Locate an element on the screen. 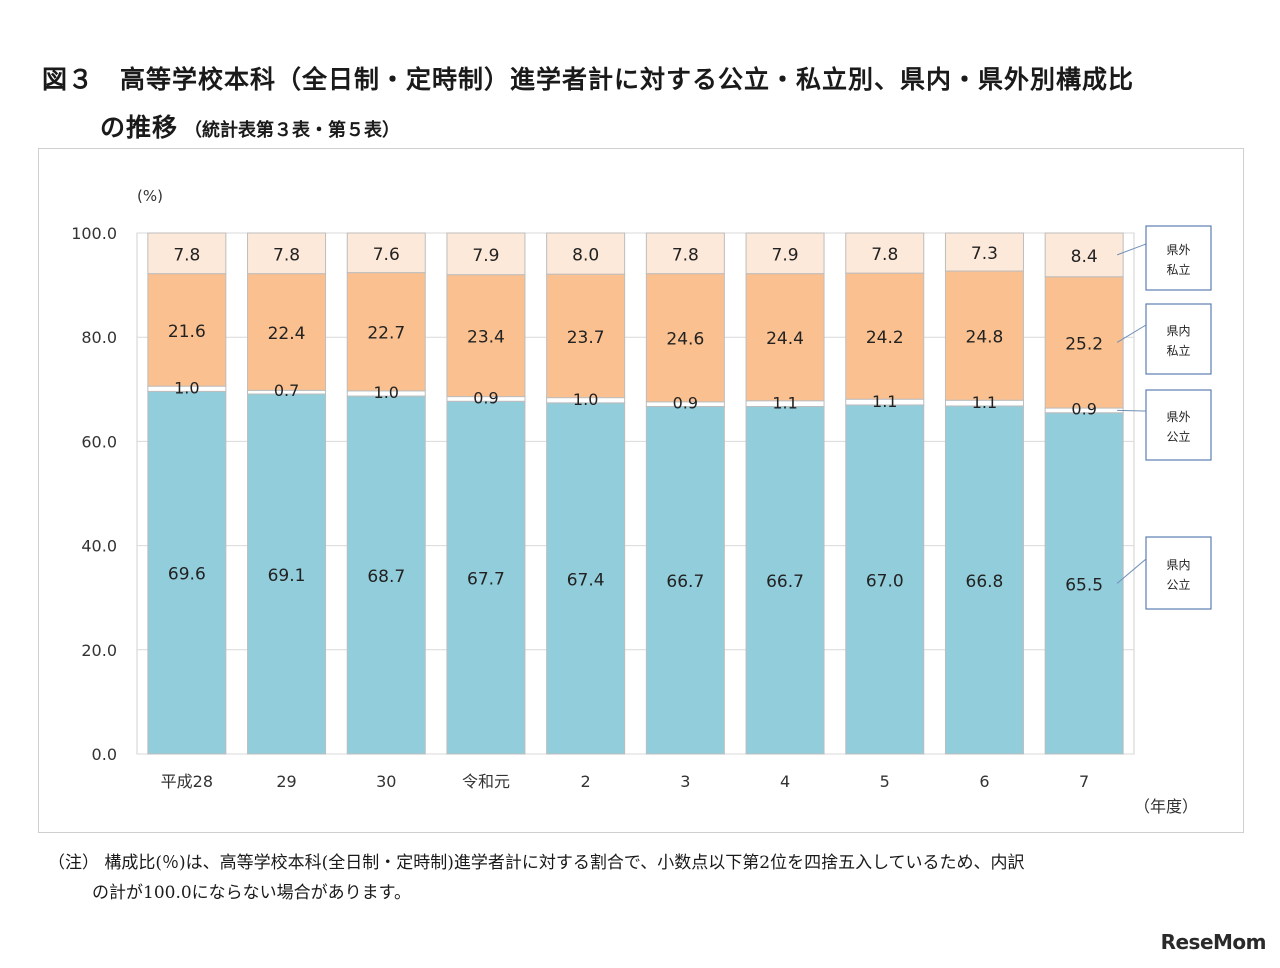 Image resolution: width=1280 pixels, height=968 pixels. x-tick-label: 29 is located at coordinates (286, 781).